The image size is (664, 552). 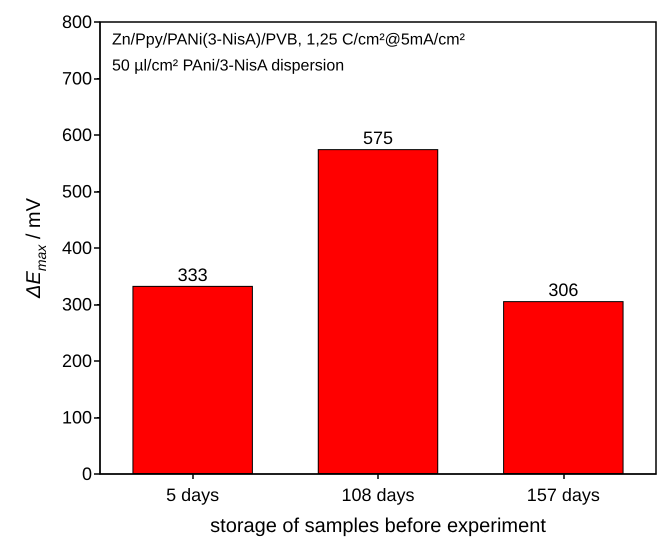 I want to click on y-tick-label: 0, so click(x=87, y=474).